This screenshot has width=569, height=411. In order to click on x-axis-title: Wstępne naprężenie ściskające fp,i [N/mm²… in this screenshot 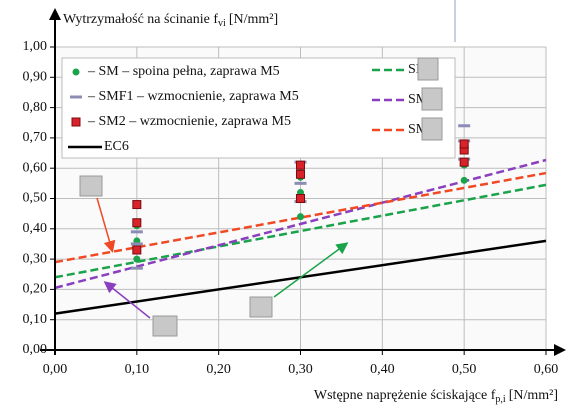, I will do `click(436, 396)`.